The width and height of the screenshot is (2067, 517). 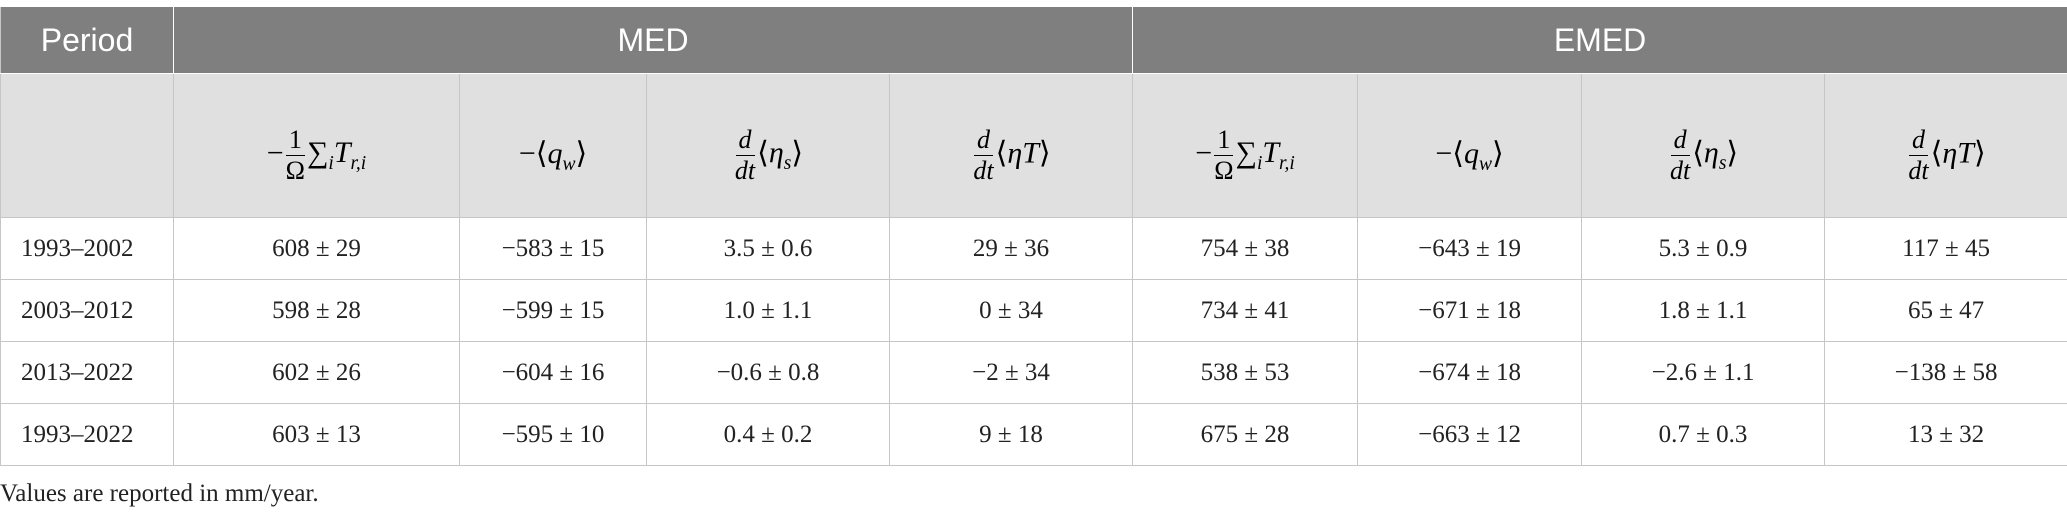 I want to click on value-cell: 603 ± 13, so click(x=316, y=434).